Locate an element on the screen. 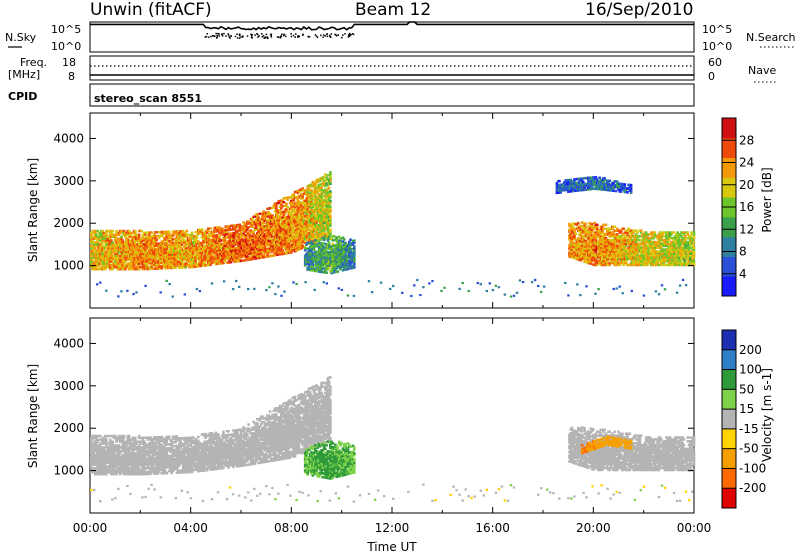  freq-right-tick-low: 0 is located at coordinates (711, 76).